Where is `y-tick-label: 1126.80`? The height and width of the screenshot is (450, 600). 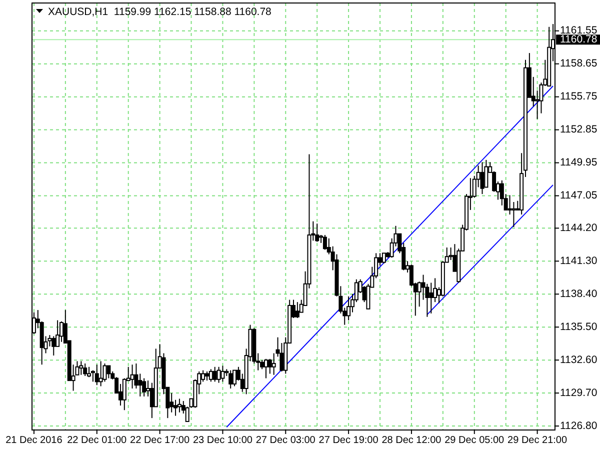
y-tick-label: 1126.80 is located at coordinates (579, 426).